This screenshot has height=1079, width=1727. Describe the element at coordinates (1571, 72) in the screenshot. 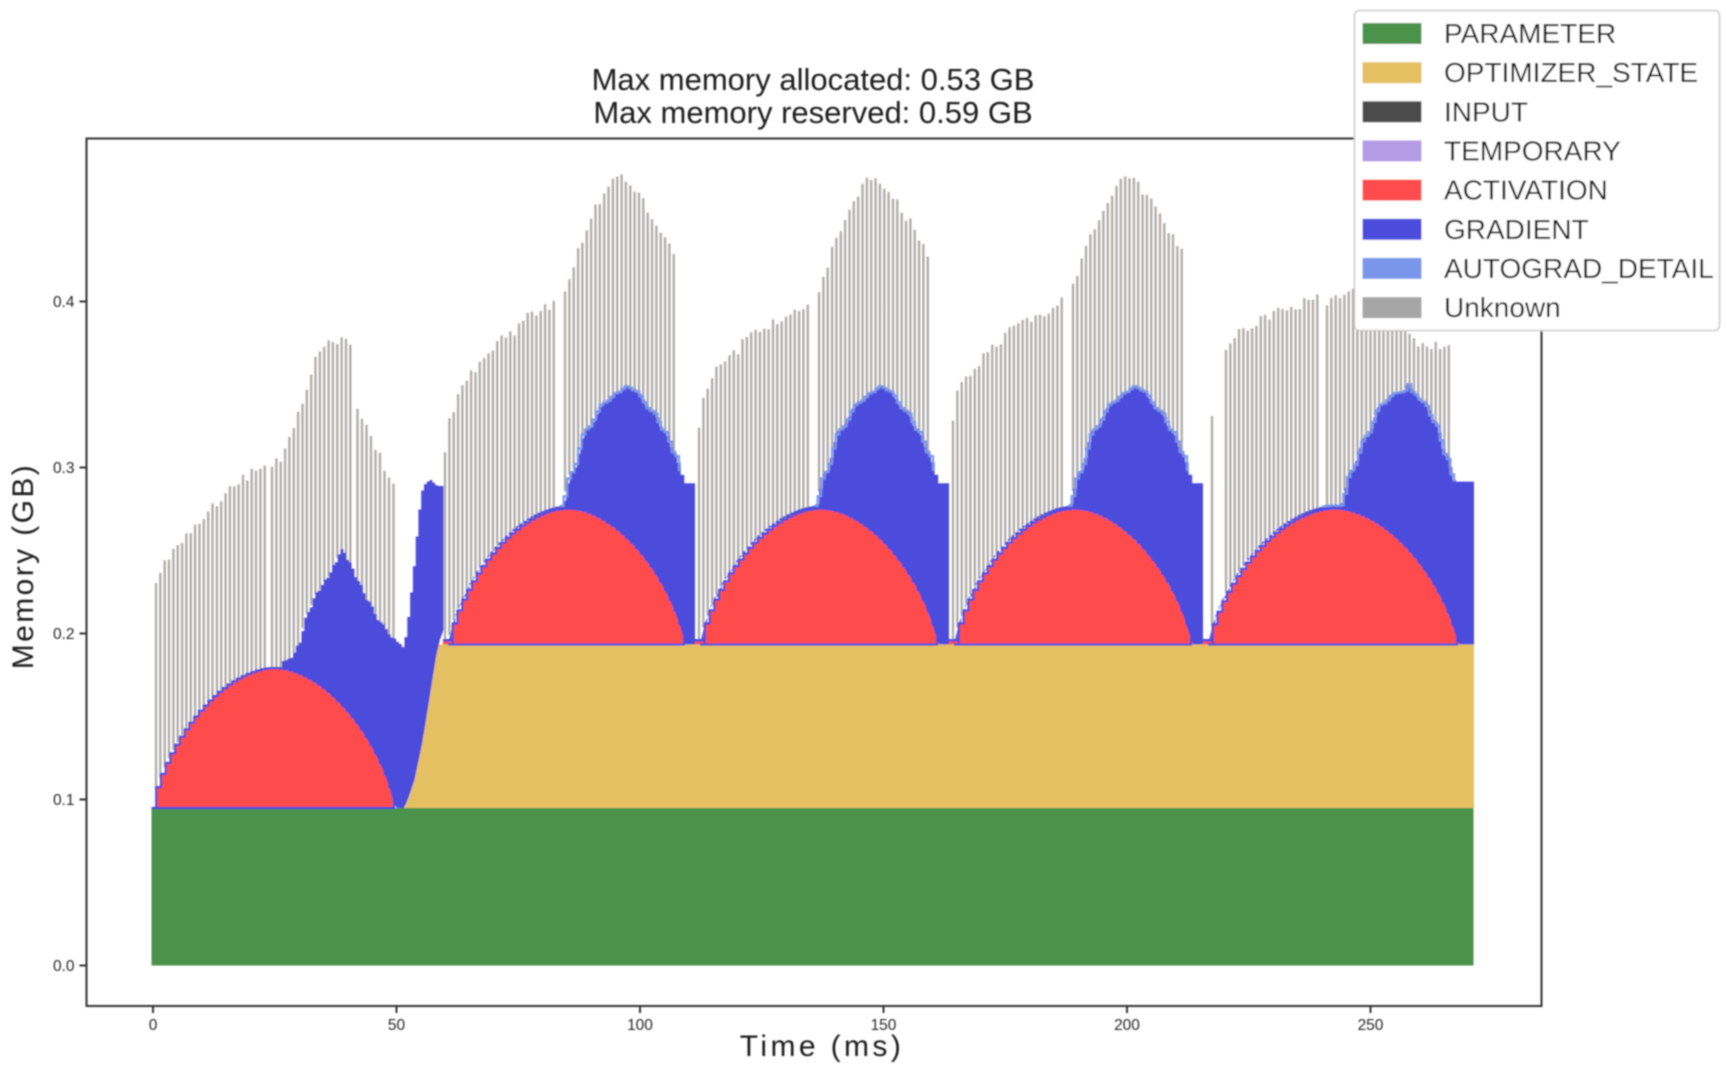

I see `svg-text: OPTIMIZER_STATE` at that location.